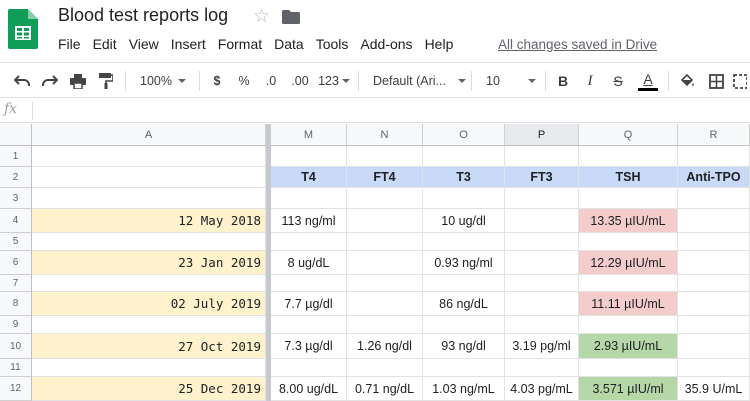 Image resolution: width=750 pixels, height=401 pixels. What do you see at coordinates (16, 389) in the screenshot?
I see `row-header: 12` at bounding box center [16, 389].